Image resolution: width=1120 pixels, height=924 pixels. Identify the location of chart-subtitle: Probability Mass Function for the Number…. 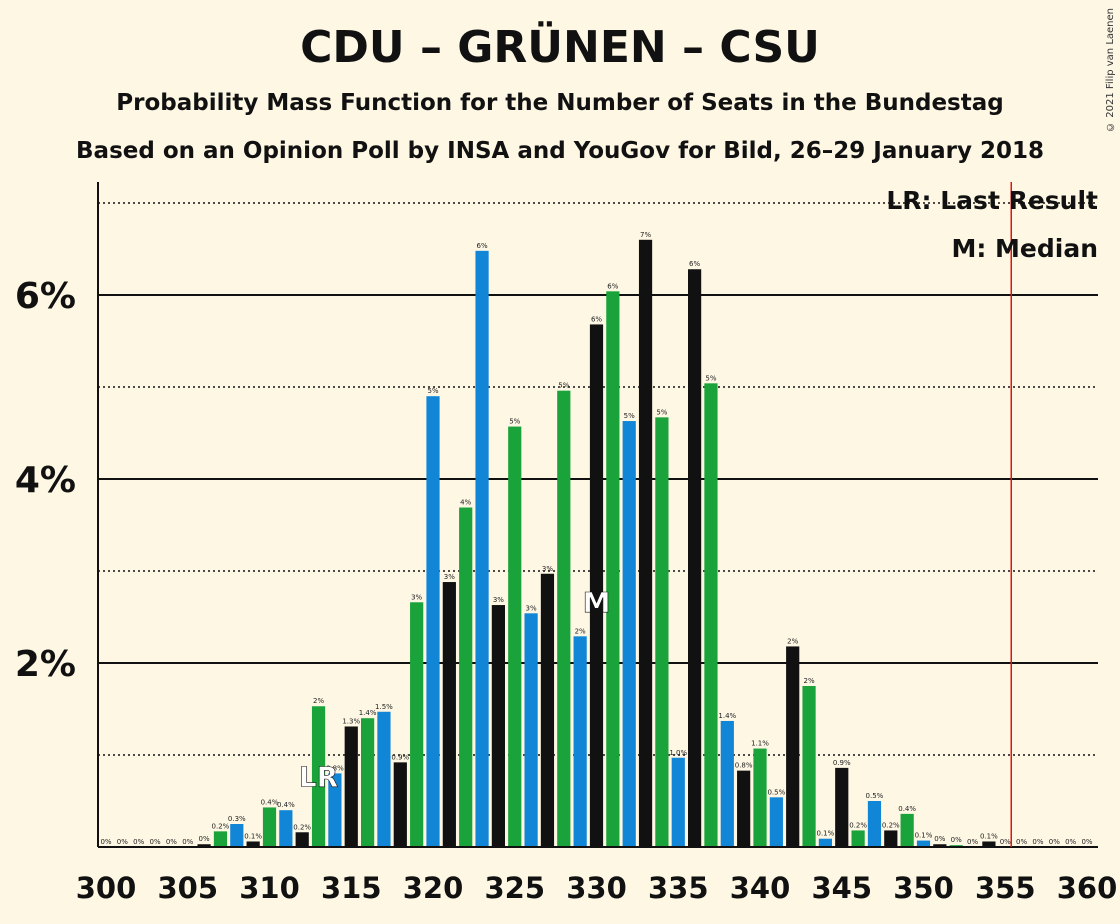
(560, 103).